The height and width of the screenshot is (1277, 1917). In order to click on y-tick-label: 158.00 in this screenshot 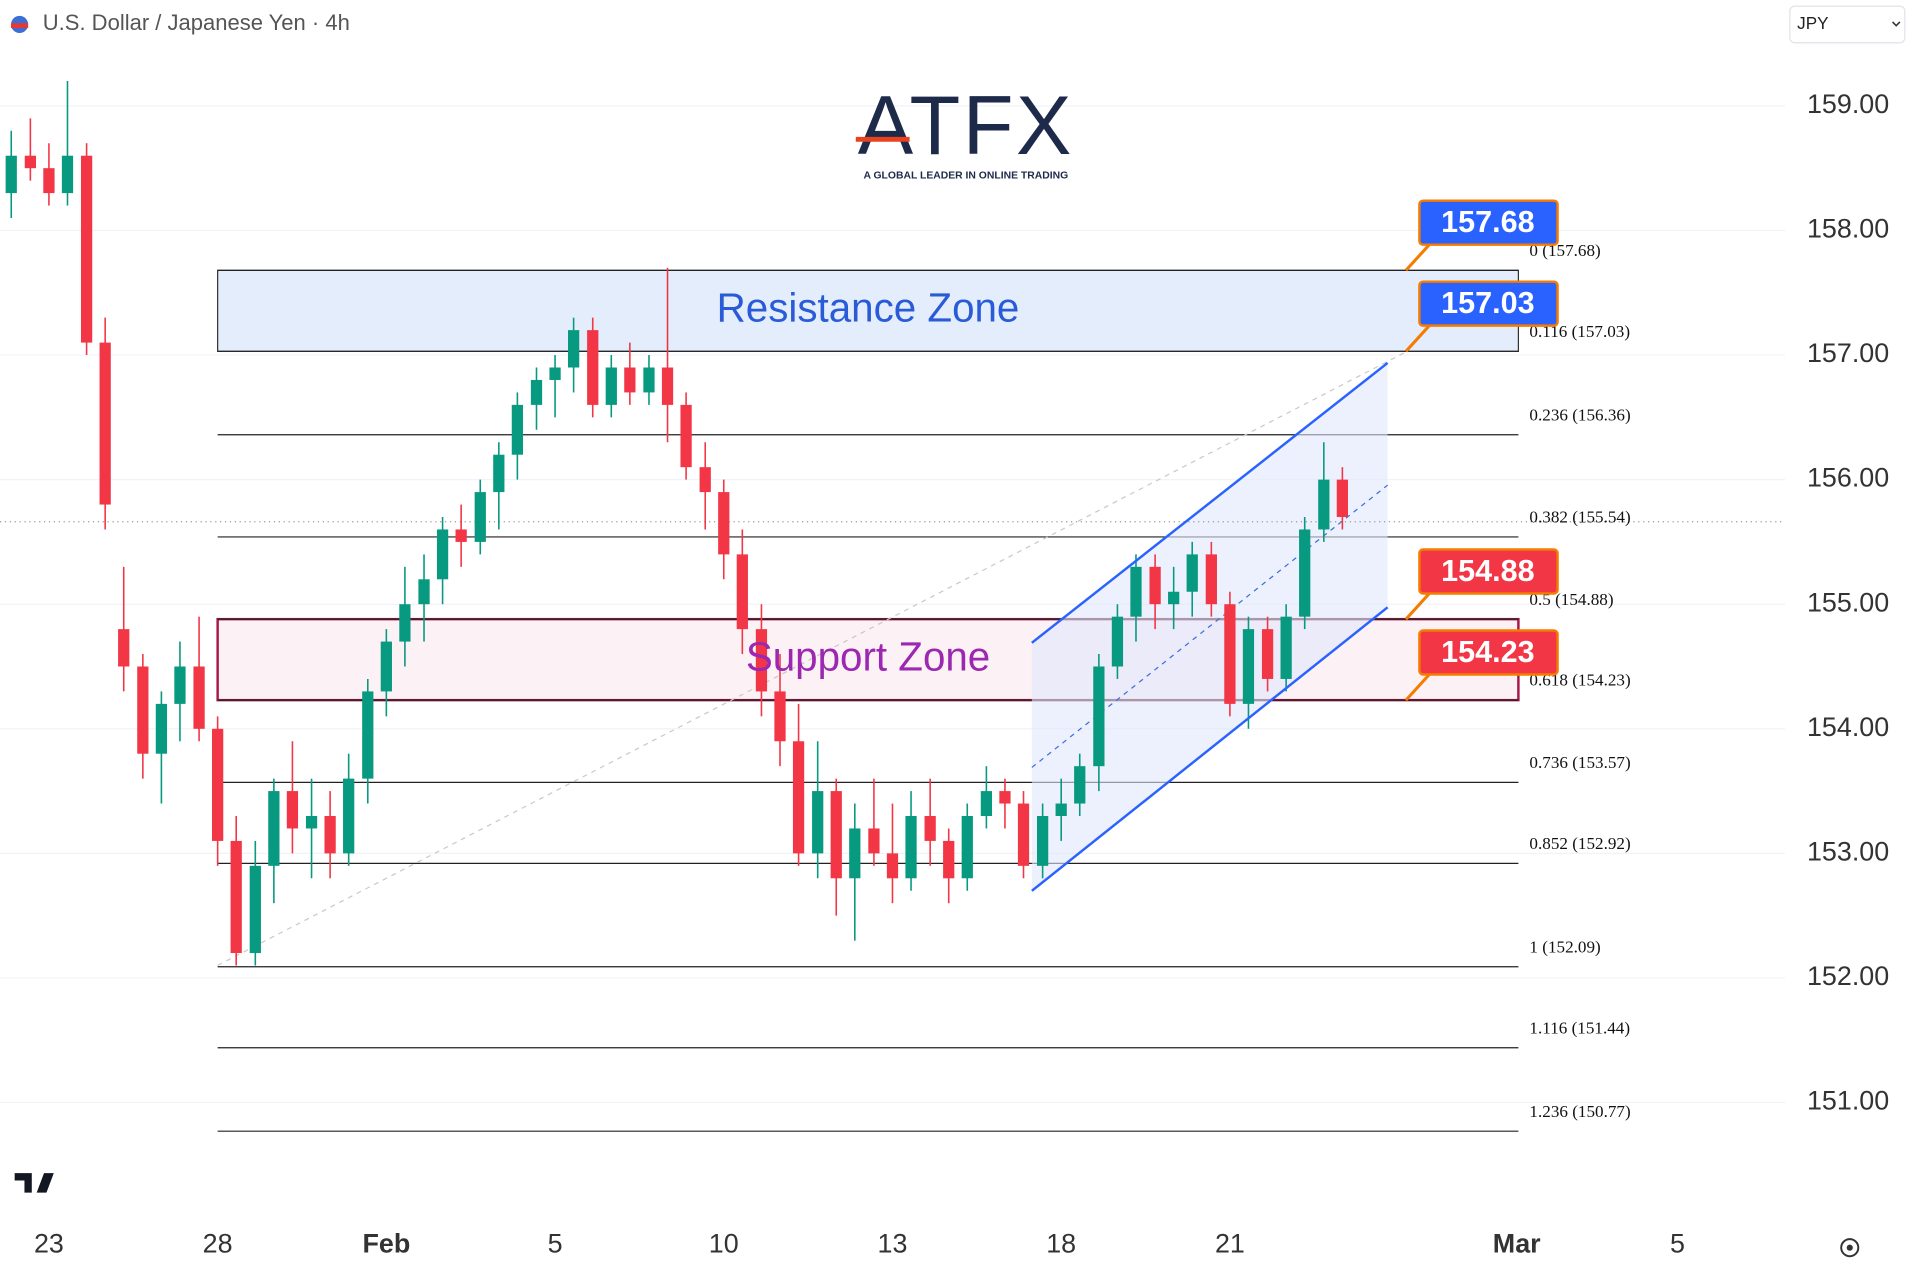, I will do `click(1848, 229)`.